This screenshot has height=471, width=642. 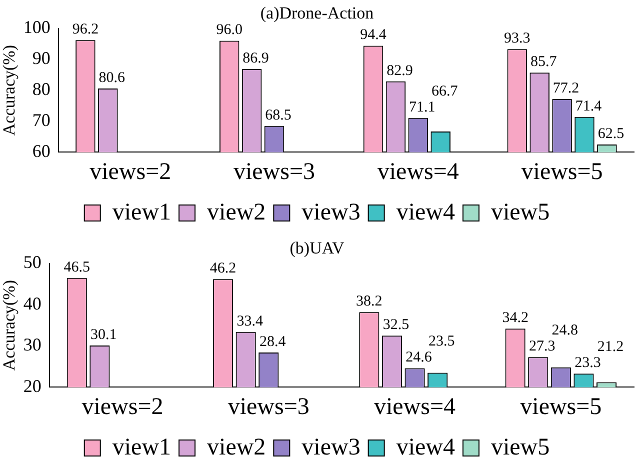 I want to click on data-label: 28.4, so click(x=273, y=342).